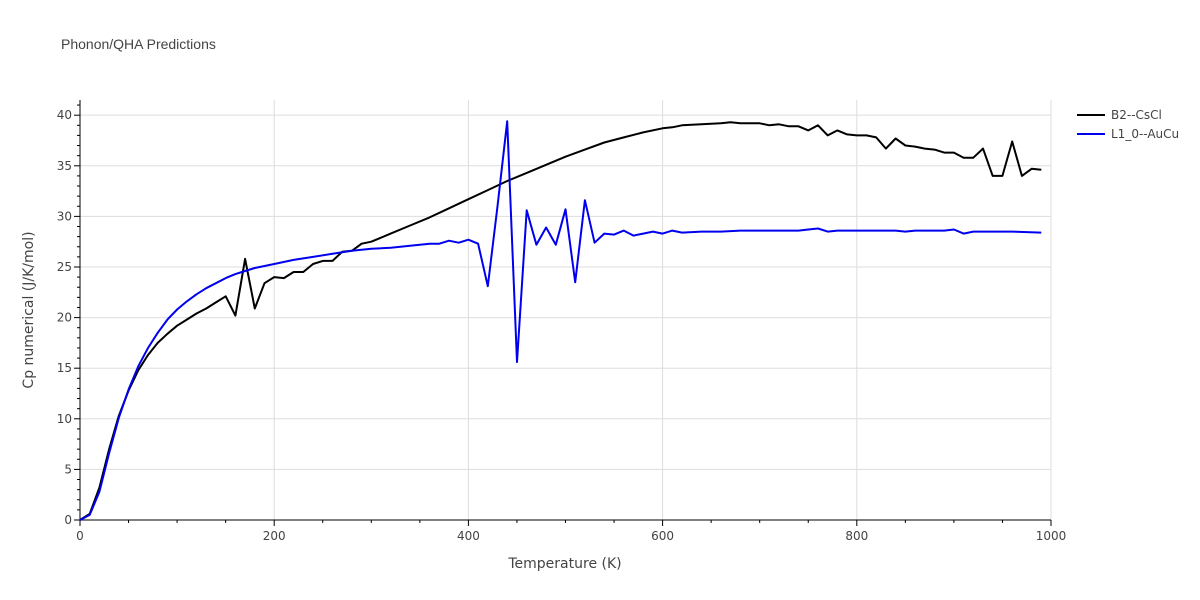 The width and height of the screenshot is (1200, 600). I want to click on x-tick-label: 600, so click(662, 536).